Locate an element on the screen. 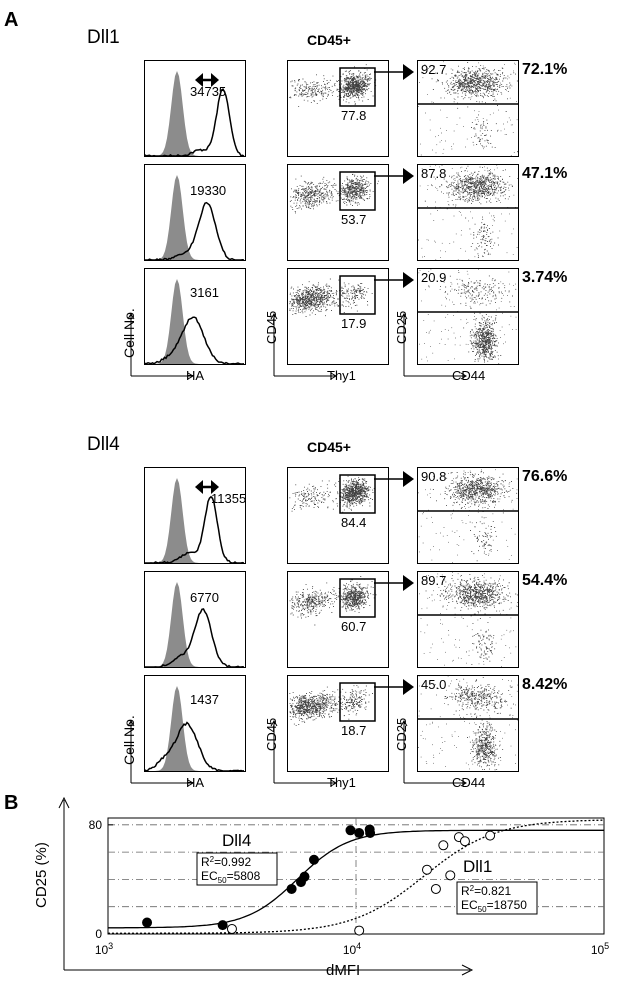  ligand-label-dll1: Dll1 is located at coordinates (103, 37).